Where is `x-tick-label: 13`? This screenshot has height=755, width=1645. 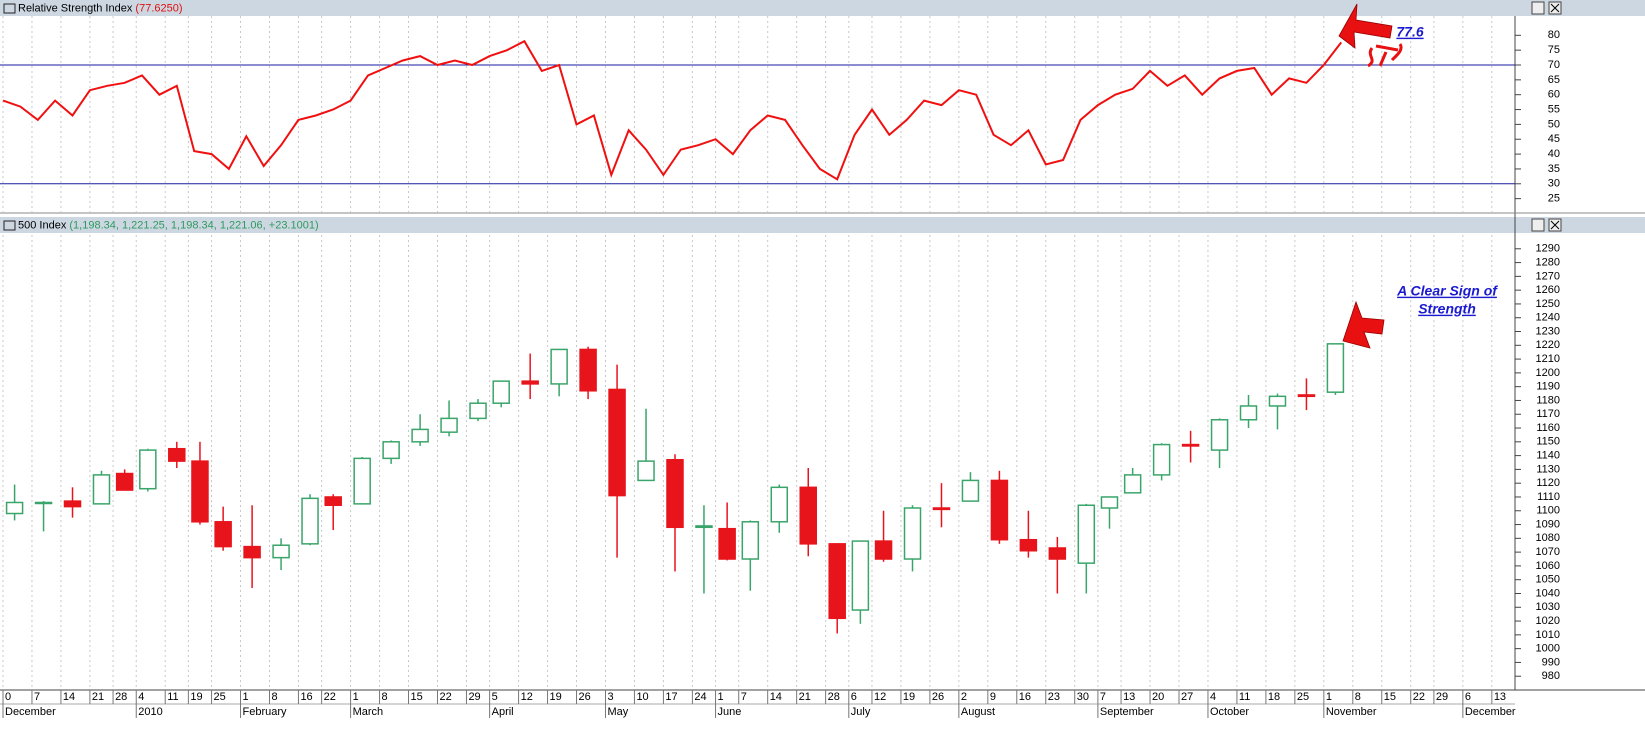
x-tick-label: 13 is located at coordinates (1129, 697).